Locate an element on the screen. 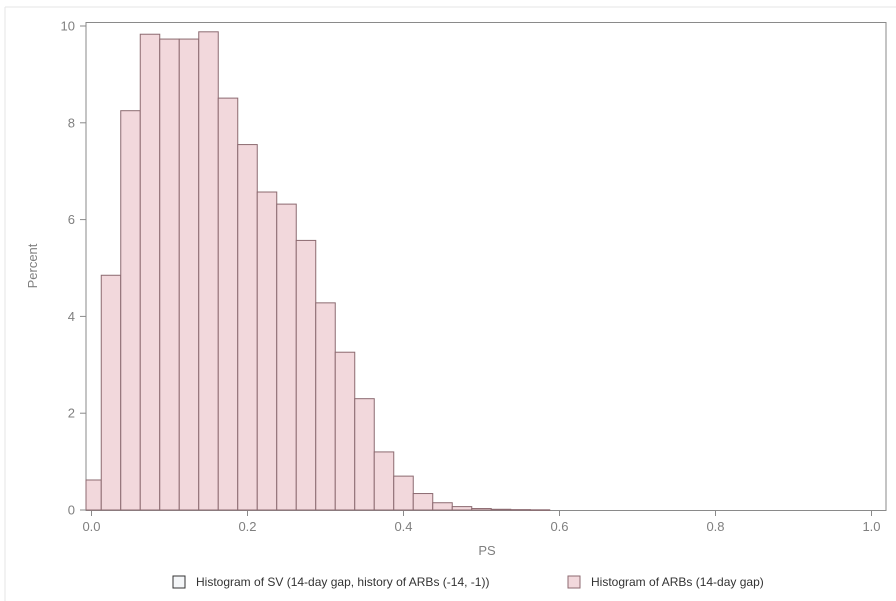 The width and height of the screenshot is (896, 601). legend-swatch-sv is located at coordinates (179, 582).